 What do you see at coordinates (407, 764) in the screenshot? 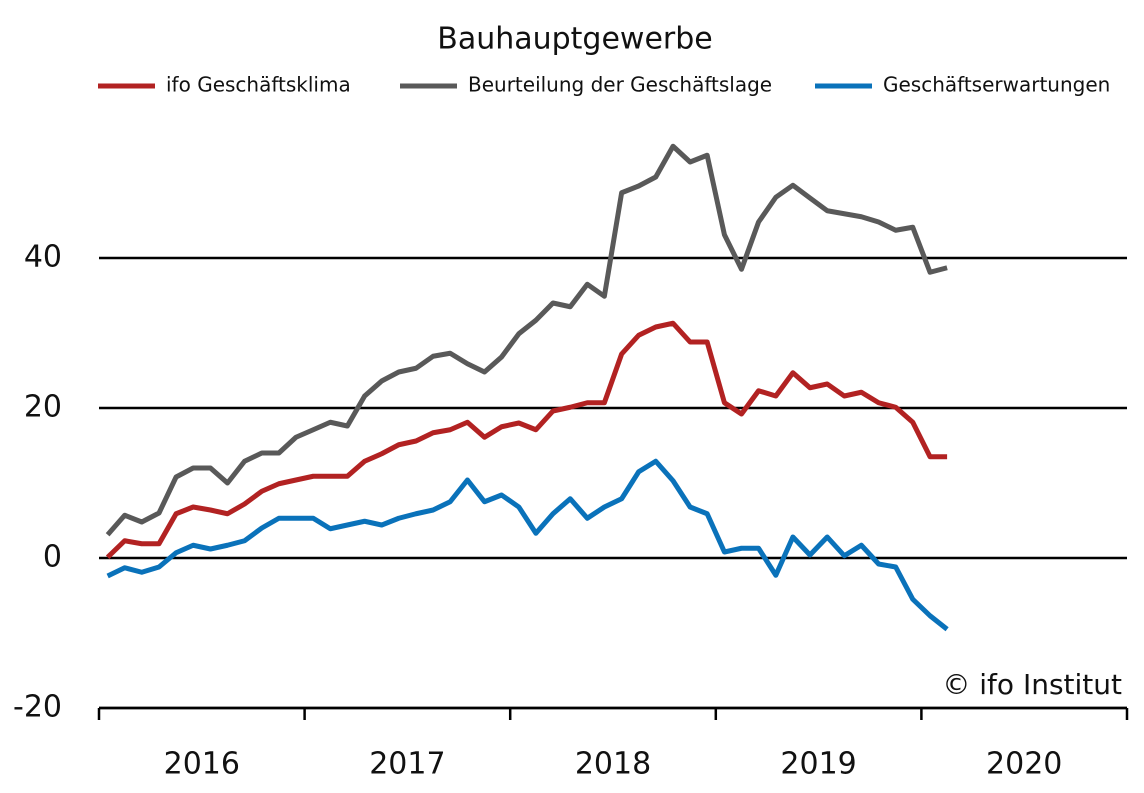
I see `x-tick-label: 2017` at bounding box center [407, 764].